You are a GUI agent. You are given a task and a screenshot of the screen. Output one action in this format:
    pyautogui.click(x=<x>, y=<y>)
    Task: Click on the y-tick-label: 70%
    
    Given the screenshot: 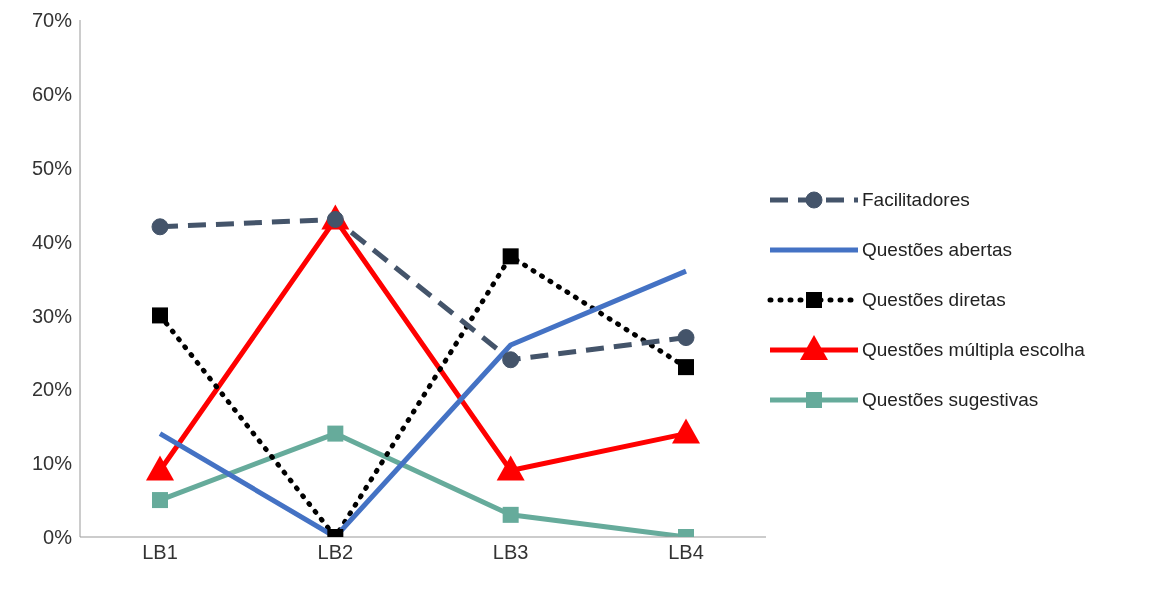 What is the action you would take?
    pyautogui.click(x=52, y=20)
    